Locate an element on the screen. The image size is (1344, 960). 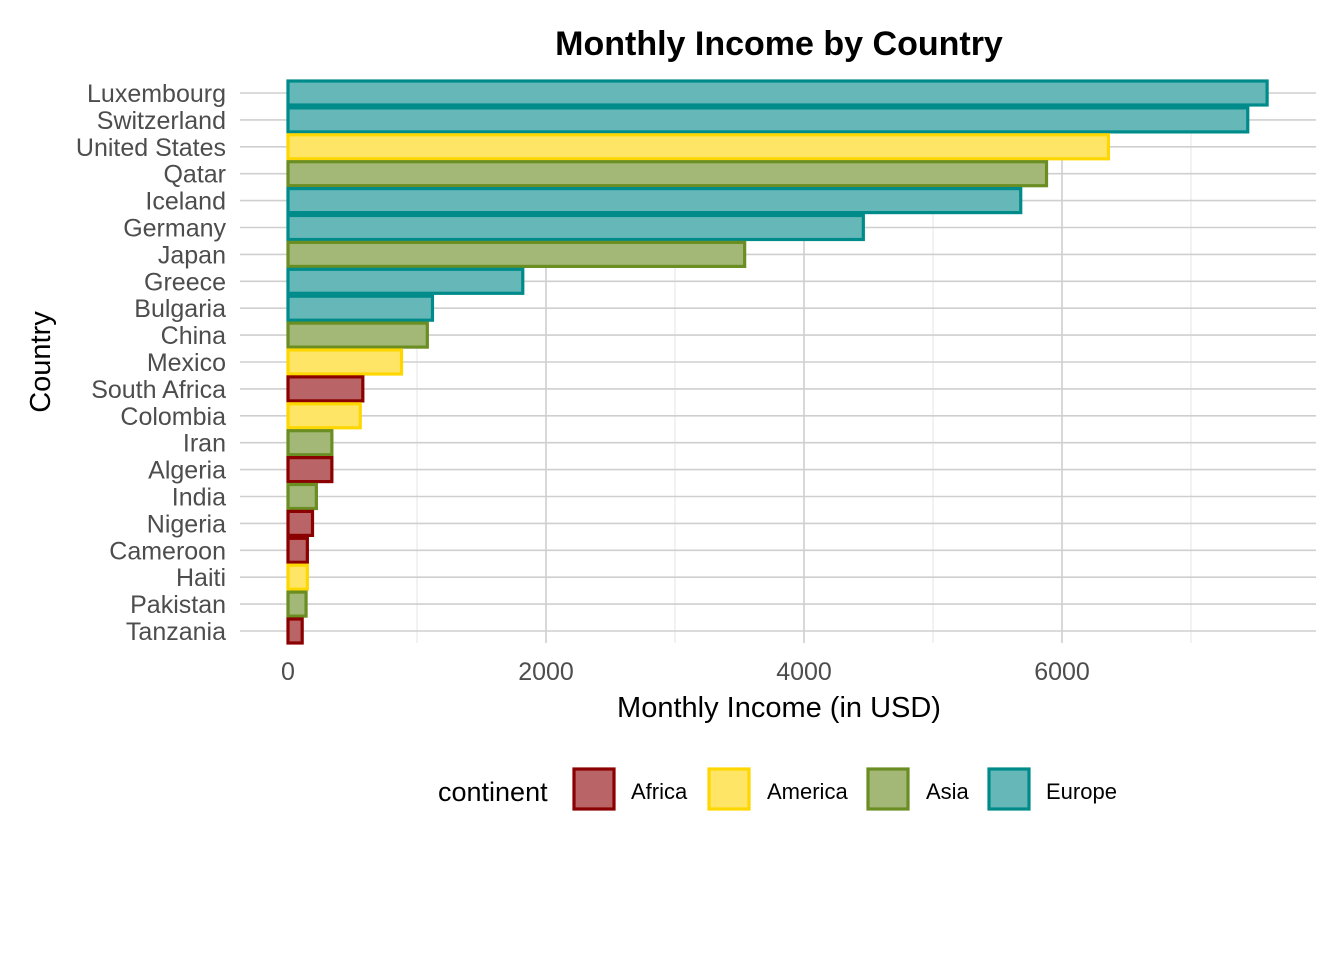
bar-pakistan is located at coordinates (297, 604).